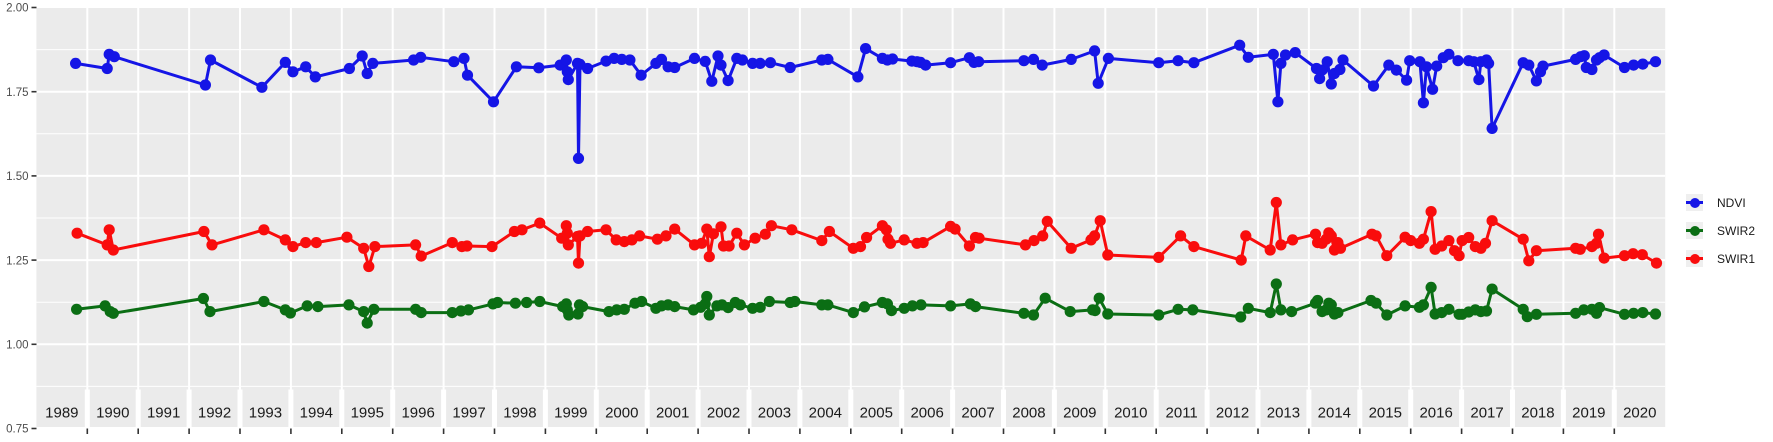  Describe the element at coordinates (1639, 413) in the screenshot. I see `x-tick-label-2020: 2020` at that location.